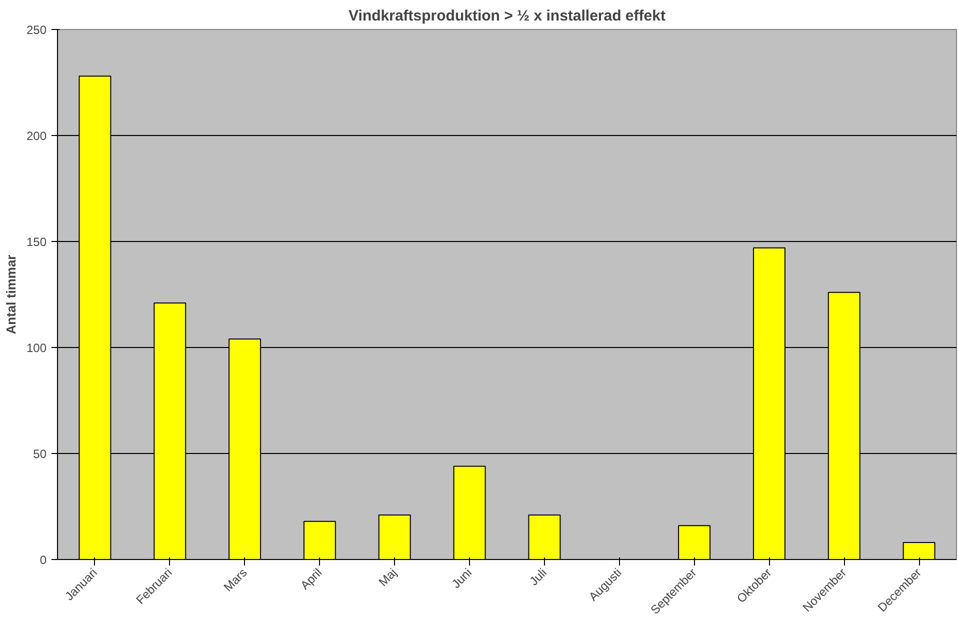 The width and height of the screenshot is (958, 624). I want to click on x-tick-label: Maj, so click(388, 578).